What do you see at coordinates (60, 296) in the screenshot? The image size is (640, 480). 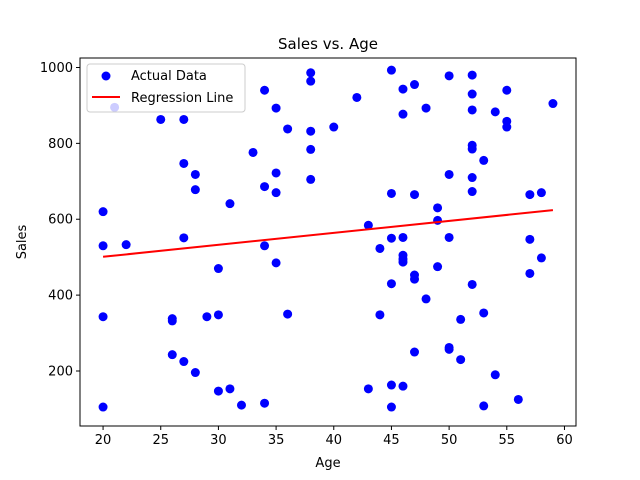 I see `y-tick-label: 400` at bounding box center [60, 296].